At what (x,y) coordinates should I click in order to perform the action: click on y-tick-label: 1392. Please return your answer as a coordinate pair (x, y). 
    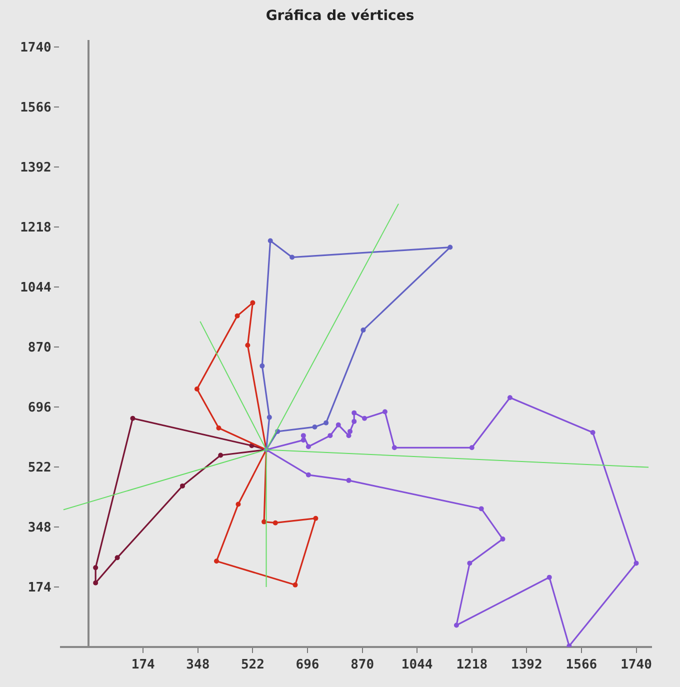
    Looking at the image, I should click on (36, 168).